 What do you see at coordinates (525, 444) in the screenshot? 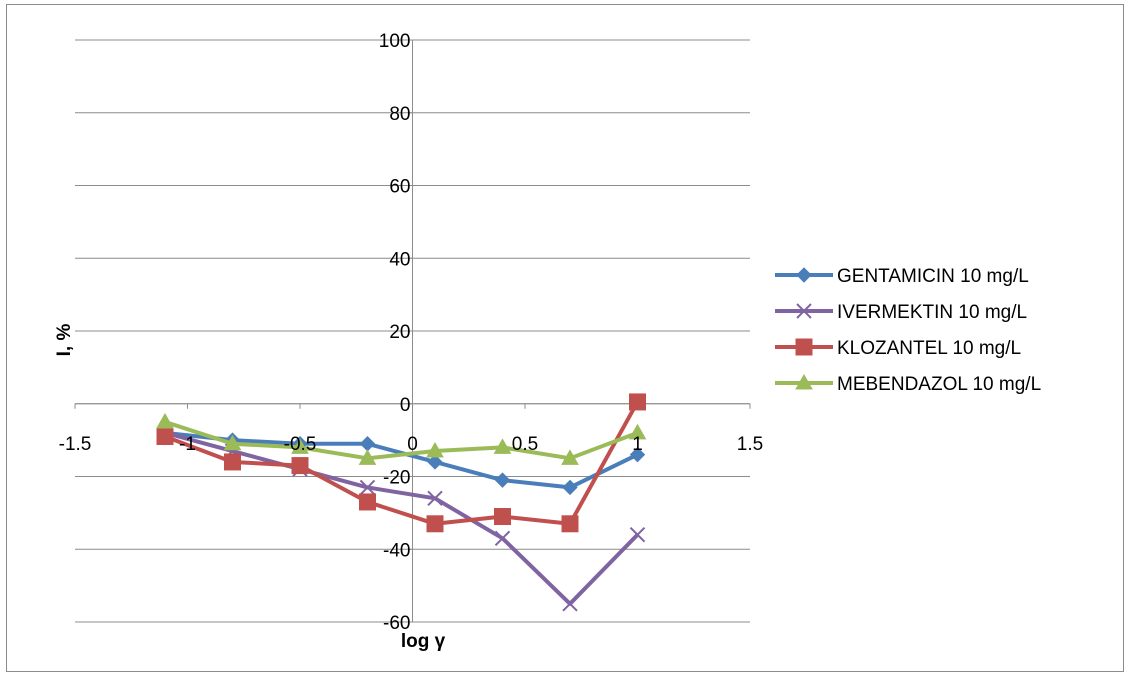
I see `x-tick-label: 0.5` at bounding box center [525, 444].